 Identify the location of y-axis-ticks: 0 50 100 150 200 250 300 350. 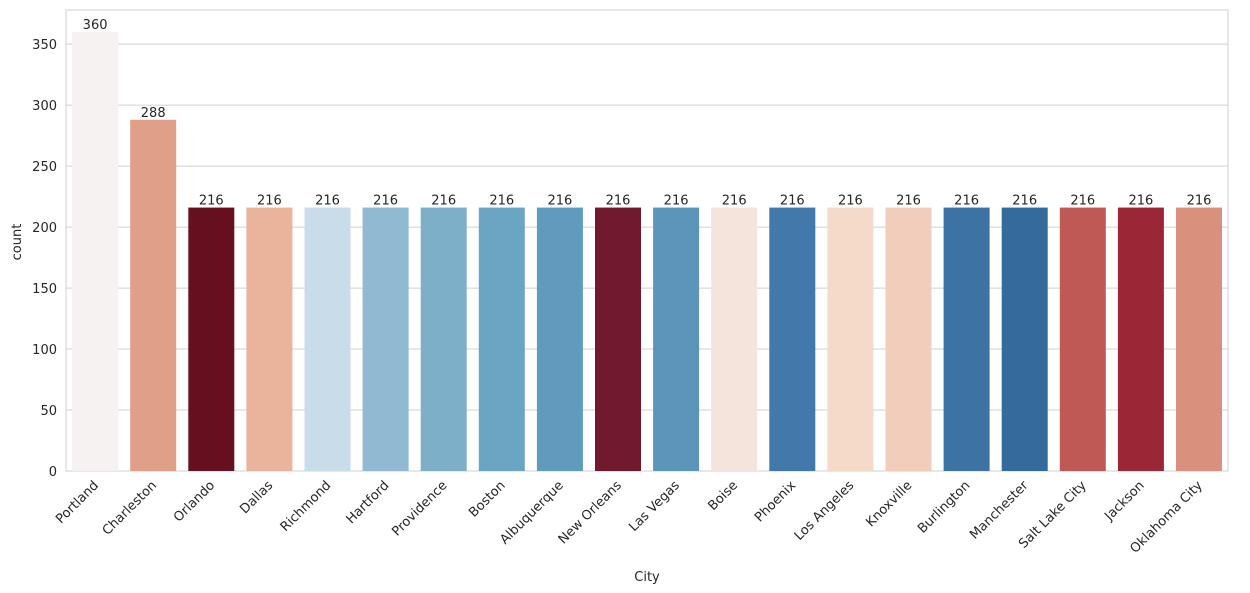
(44, 259).